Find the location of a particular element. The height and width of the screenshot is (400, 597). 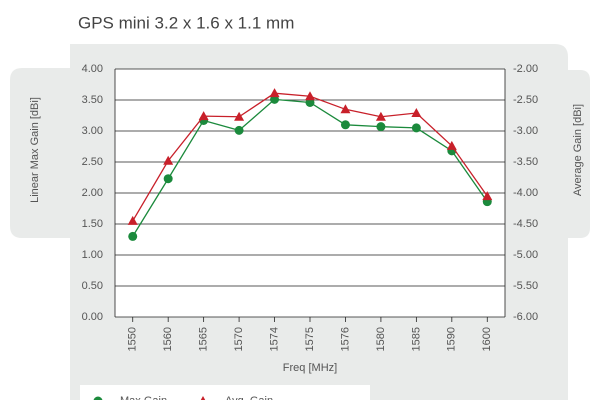

y-tick-label: 2.50 is located at coordinates (92, 162).